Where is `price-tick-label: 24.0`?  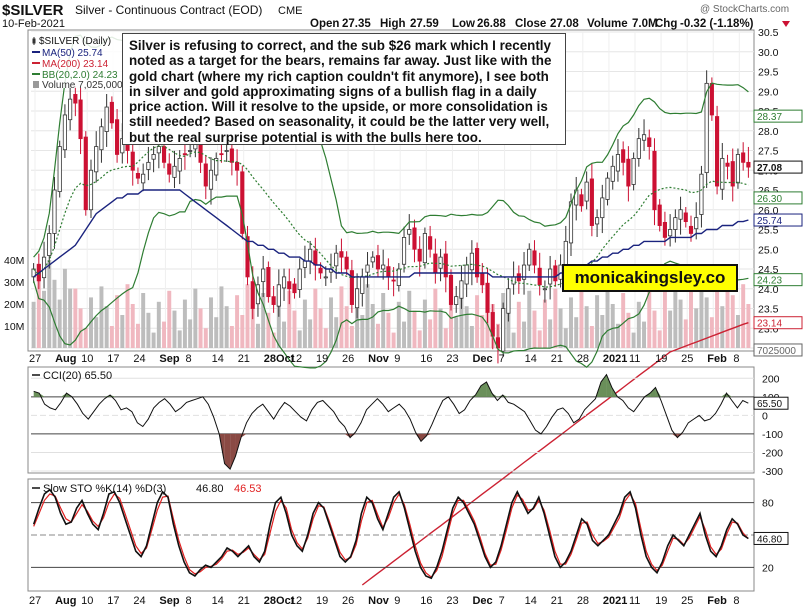
price-tick-label: 24.0 is located at coordinates (768, 290).